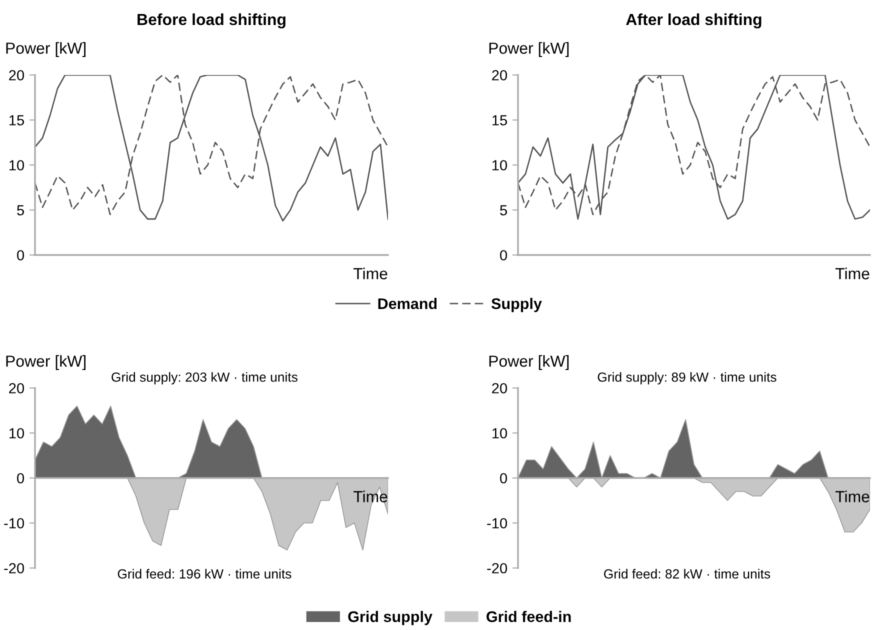 Image resolution: width=878 pixels, height=630 pixels. Describe the element at coordinates (407, 304) in the screenshot. I see `legend-label: Demand` at that location.